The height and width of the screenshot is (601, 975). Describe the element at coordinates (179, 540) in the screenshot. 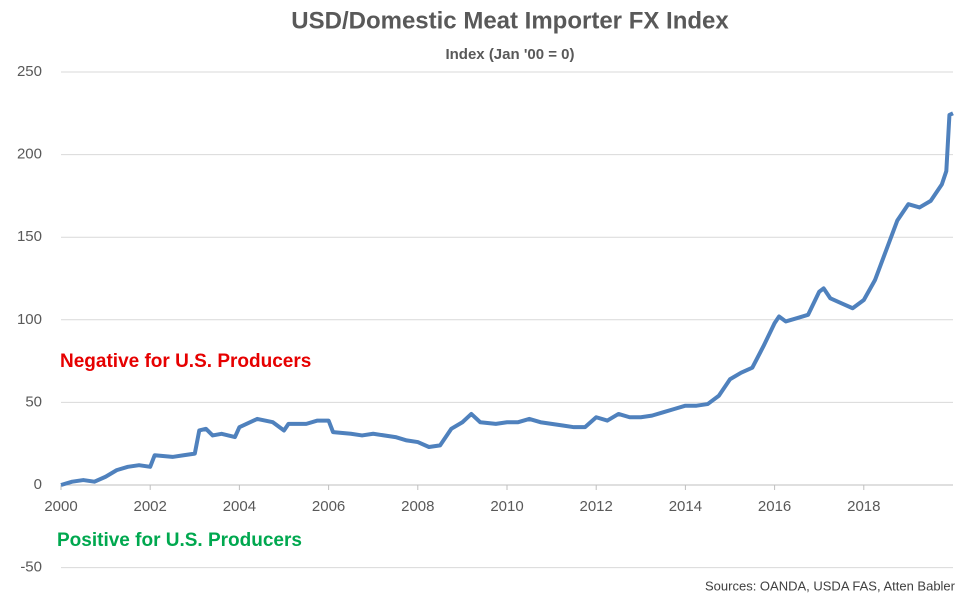

I see `annotation: Positive for U.S. Producers` at that location.